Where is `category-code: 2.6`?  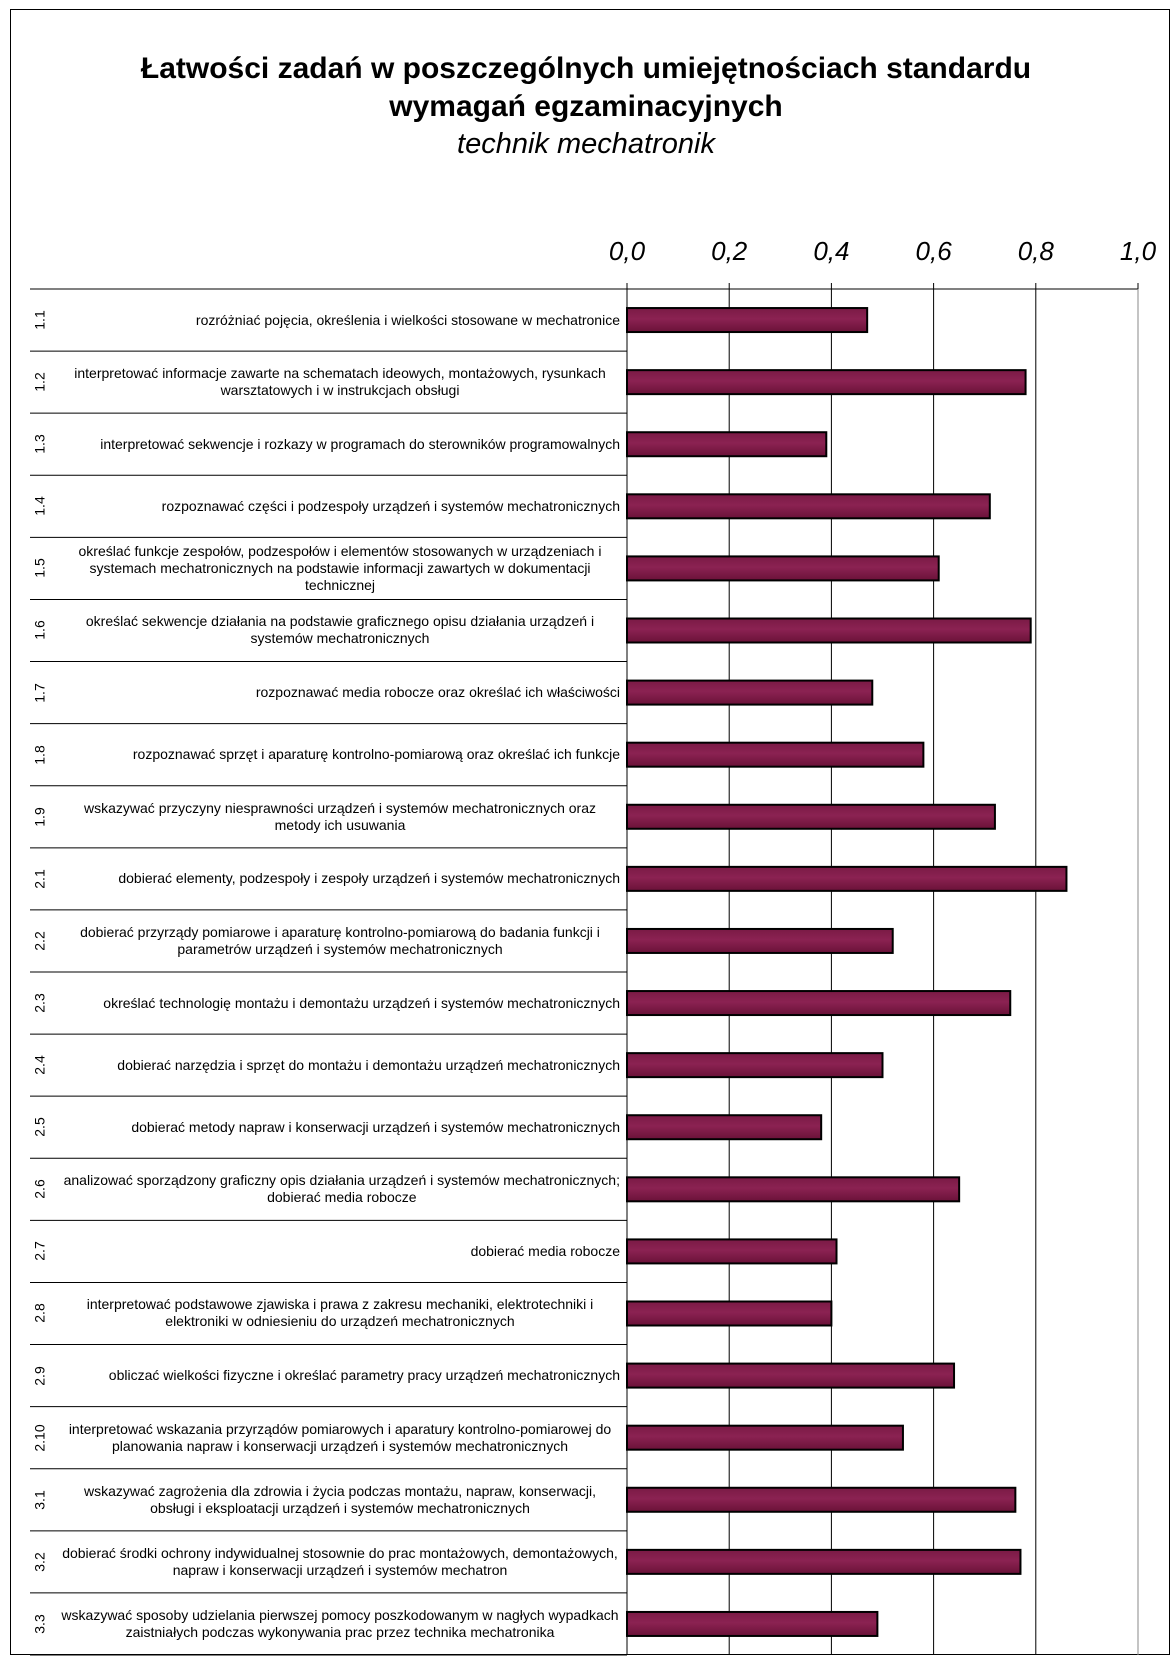 category-code: 2.6 is located at coordinates (40, 1189).